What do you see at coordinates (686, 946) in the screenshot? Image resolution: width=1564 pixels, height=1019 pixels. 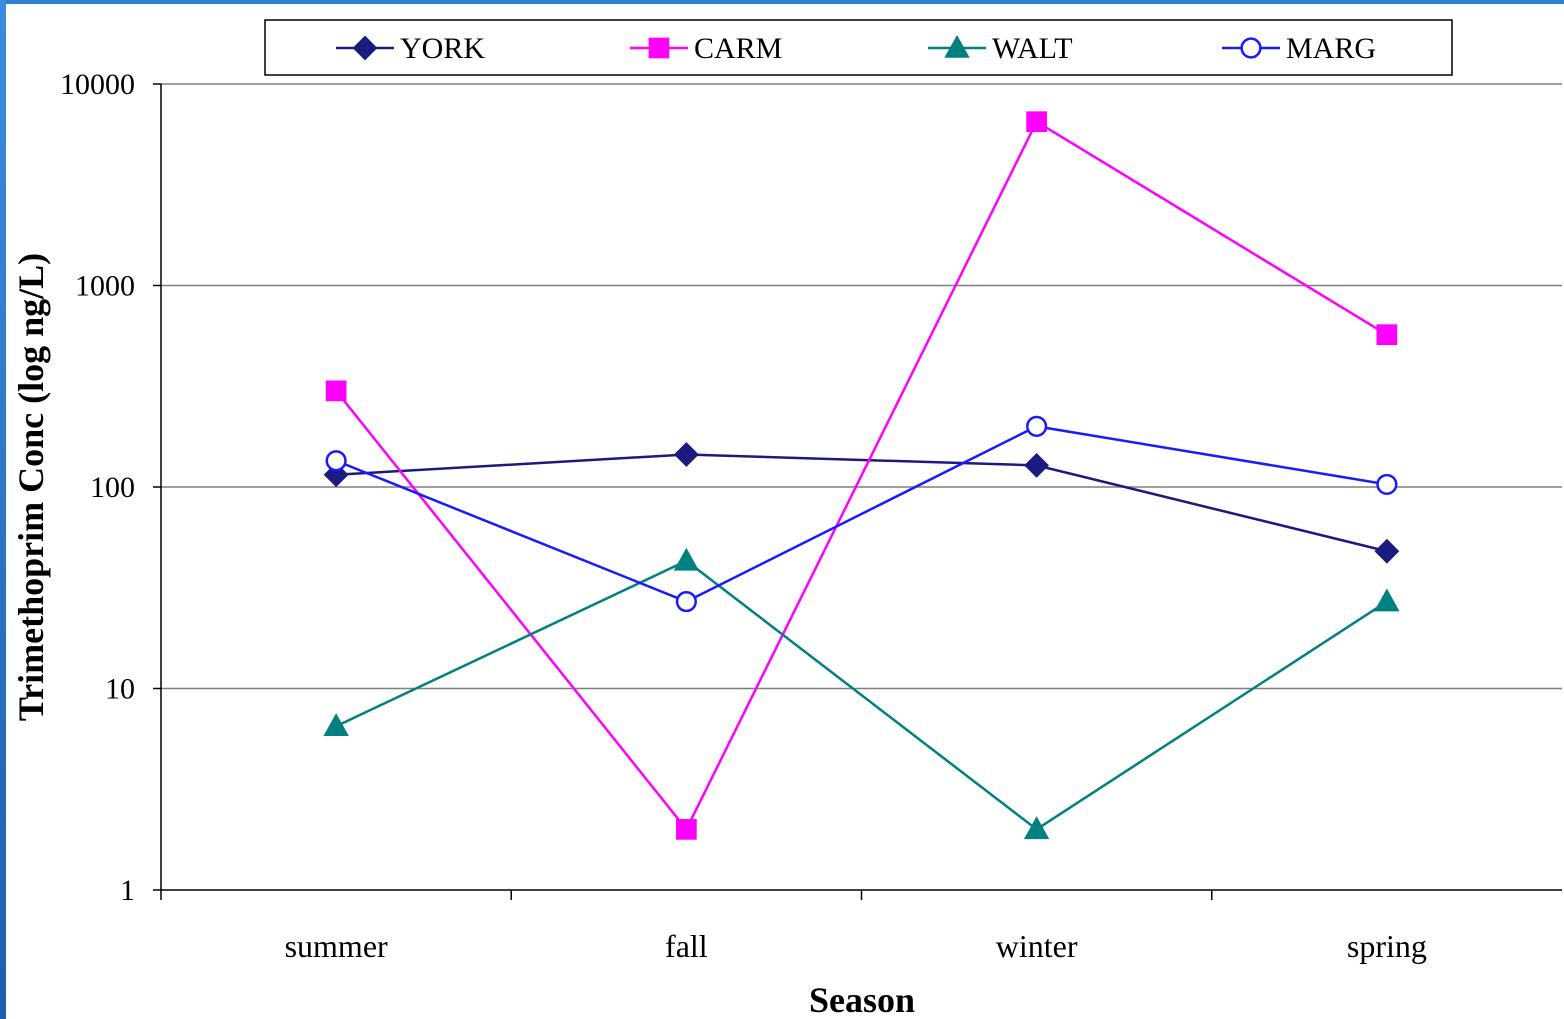 I see `x-tick-label: fall` at bounding box center [686, 946].